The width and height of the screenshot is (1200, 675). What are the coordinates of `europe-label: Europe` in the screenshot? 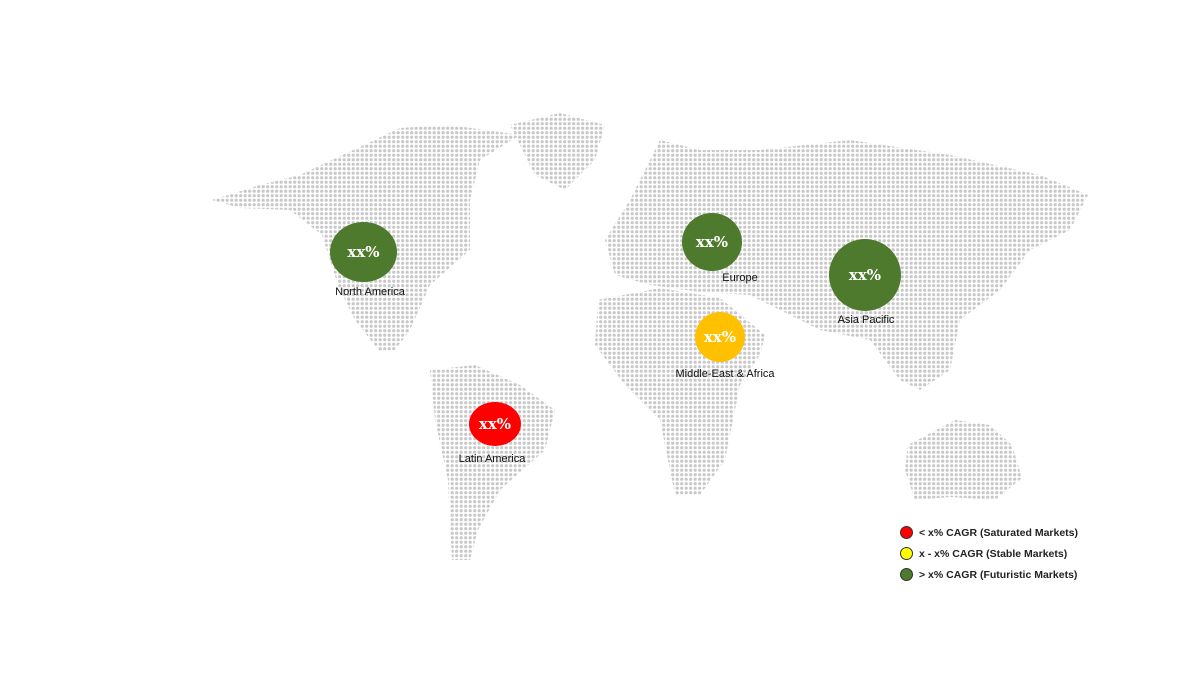 It's located at (740, 278).